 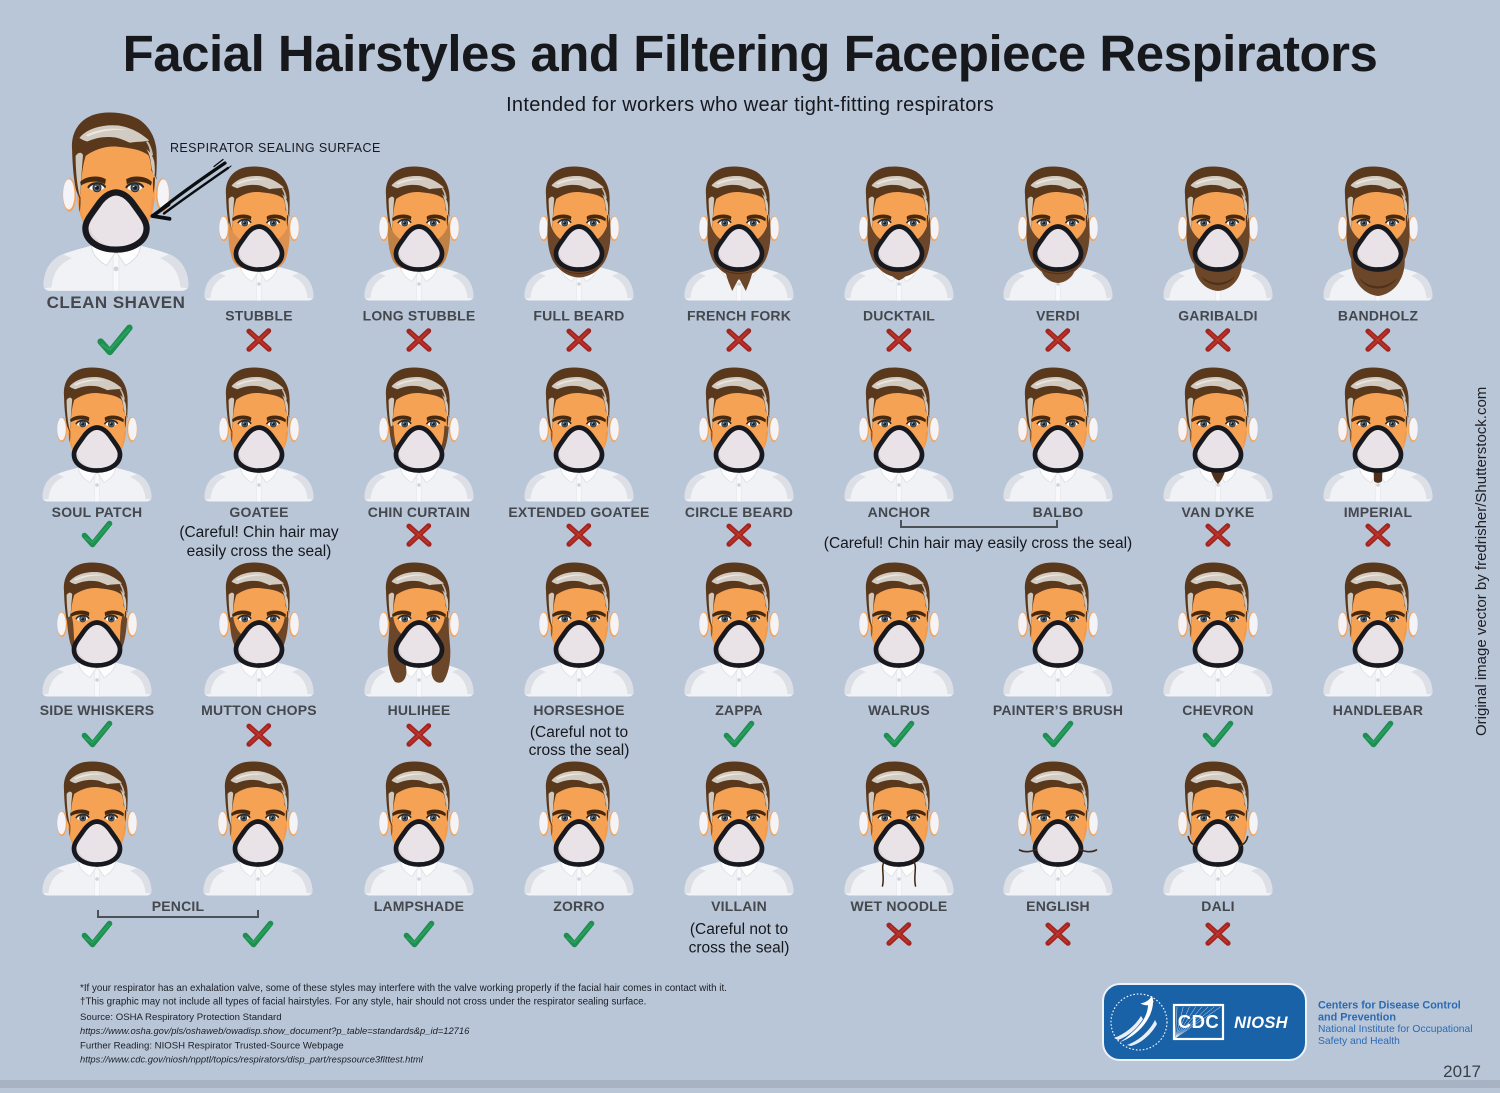 What do you see at coordinates (1359, 1041) in the screenshot?
I see `svg-text: Safety and Health` at bounding box center [1359, 1041].